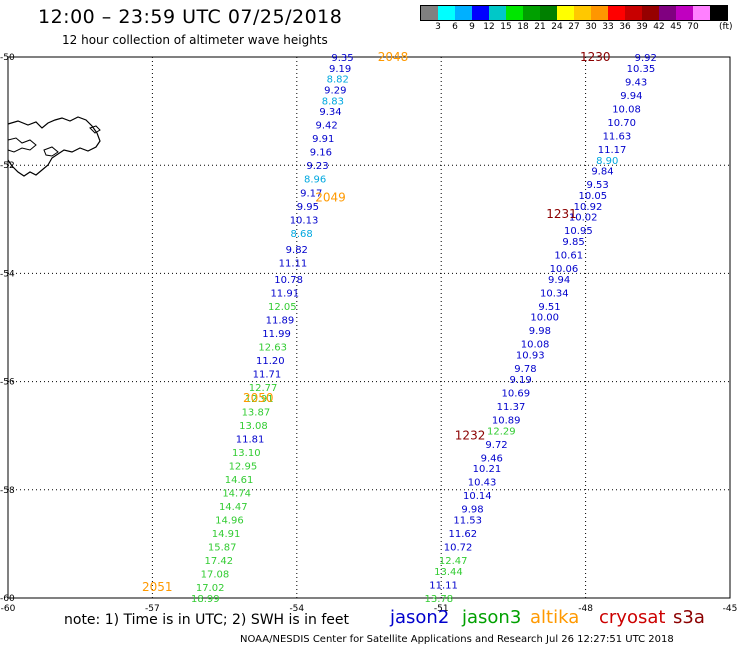  What do you see at coordinates (525, 369) in the screenshot?
I see `wave-height-value: 9.78` at bounding box center [525, 369].